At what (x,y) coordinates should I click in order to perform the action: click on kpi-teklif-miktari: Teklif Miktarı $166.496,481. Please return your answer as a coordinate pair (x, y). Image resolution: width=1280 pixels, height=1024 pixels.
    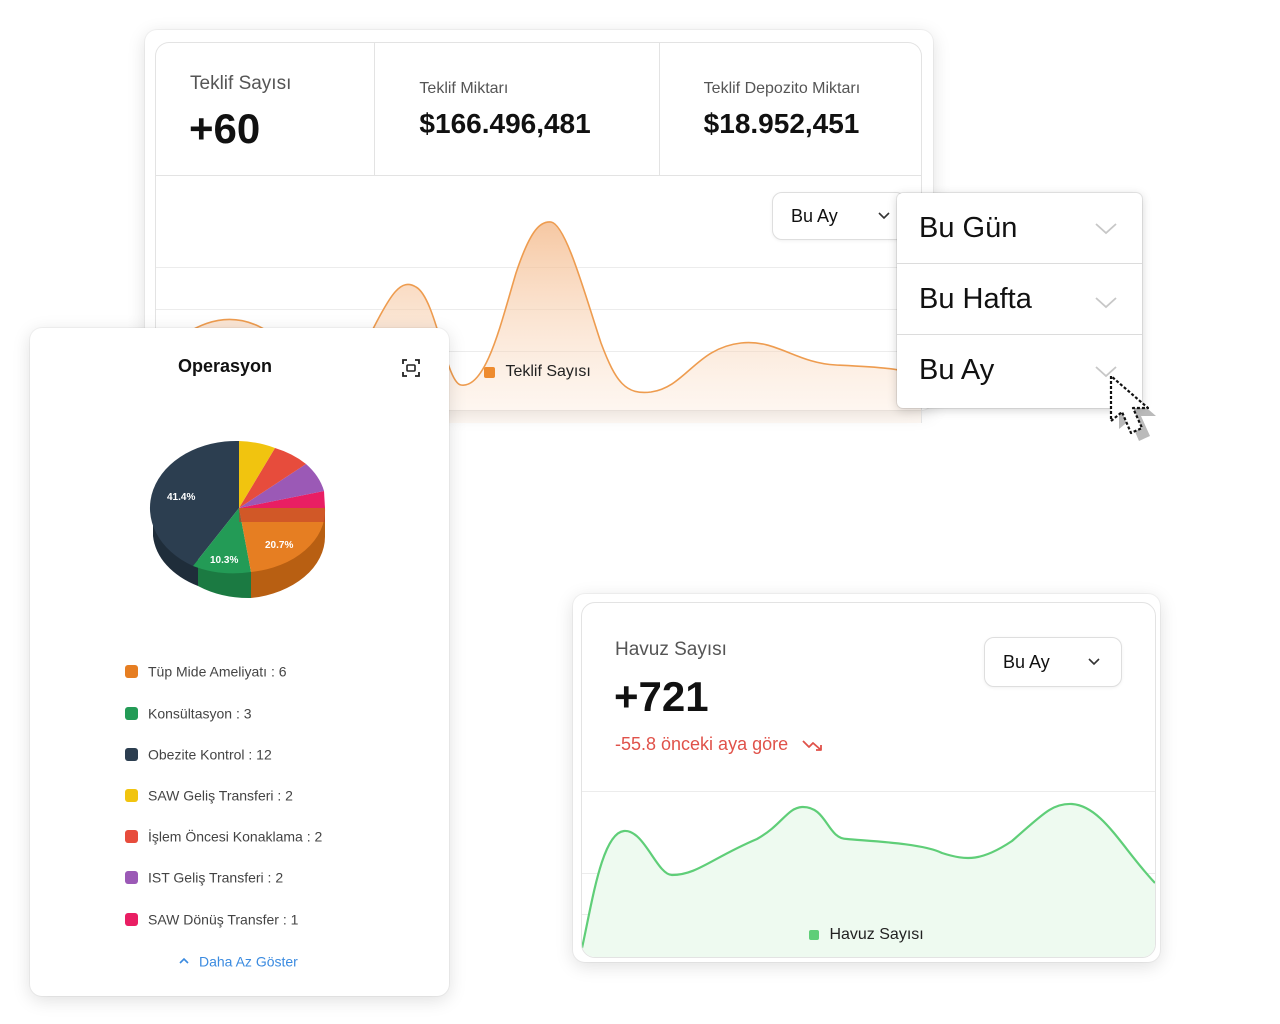
    Looking at the image, I should click on (517, 109).